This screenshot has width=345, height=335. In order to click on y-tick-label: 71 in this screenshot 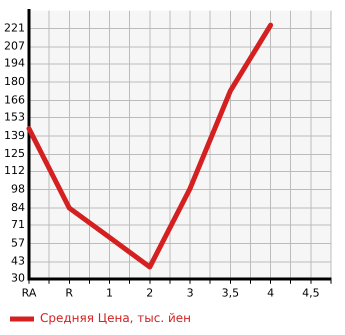, I will do `click(17, 224)`.